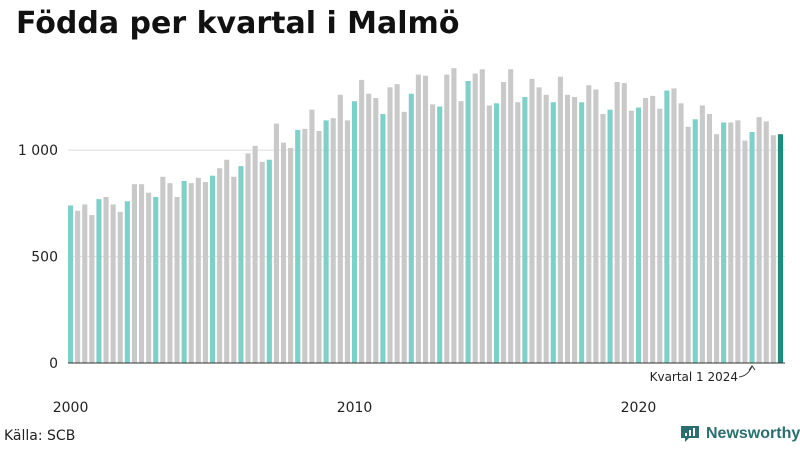 The image size is (800, 450). What do you see at coordinates (773, 249) in the screenshot?
I see `bar-2024-q4: 2024 Q4: 1070` at bounding box center [773, 249].